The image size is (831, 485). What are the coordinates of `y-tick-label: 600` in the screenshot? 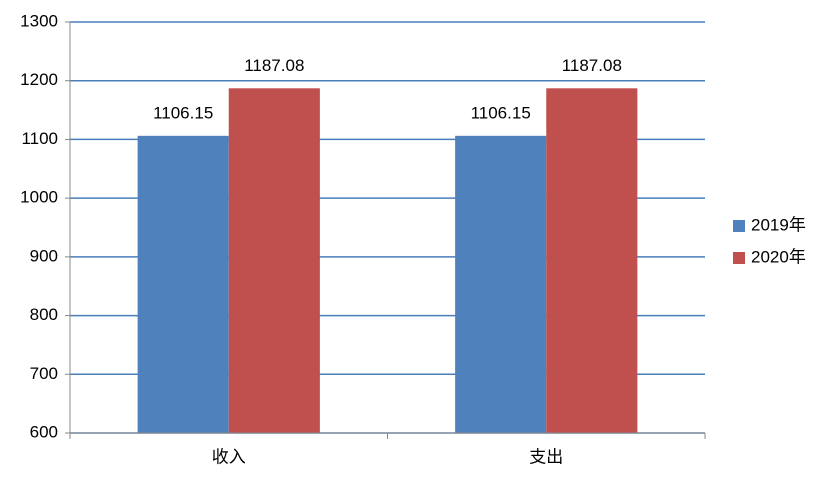 It's located at (44, 431).